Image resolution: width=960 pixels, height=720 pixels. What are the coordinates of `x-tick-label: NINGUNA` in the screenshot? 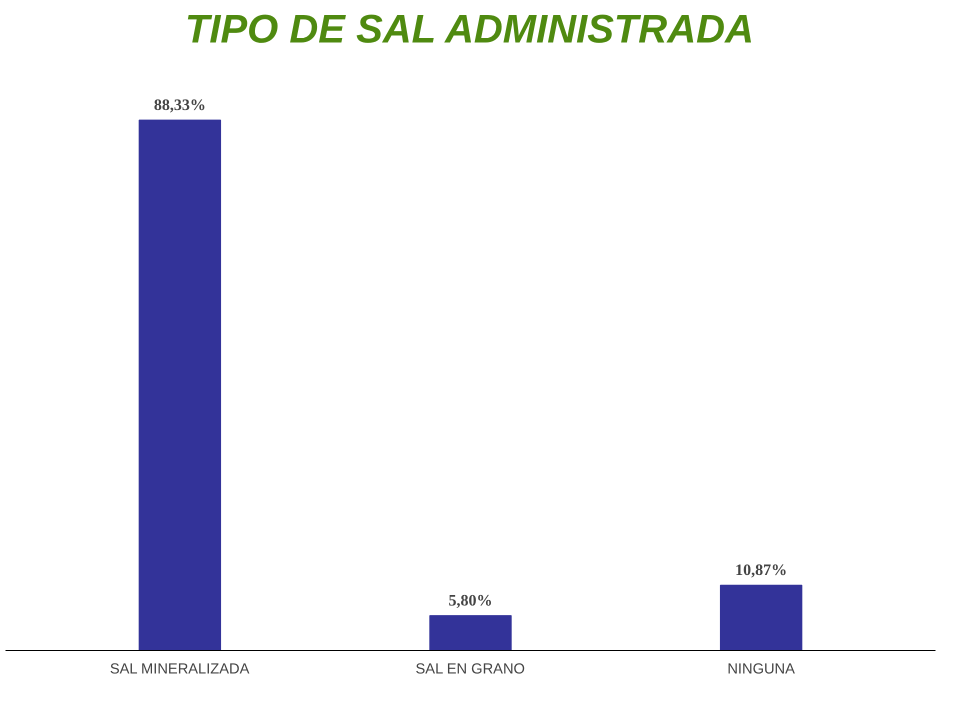 It's located at (761, 670).